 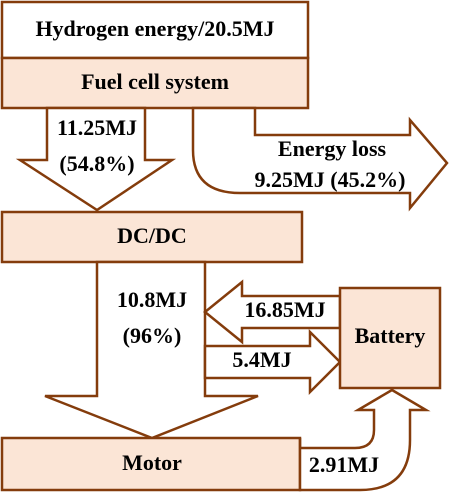 What do you see at coordinates (152, 235) in the screenshot?
I see `node-label: DC/DC` at bounding box center [152, 235].